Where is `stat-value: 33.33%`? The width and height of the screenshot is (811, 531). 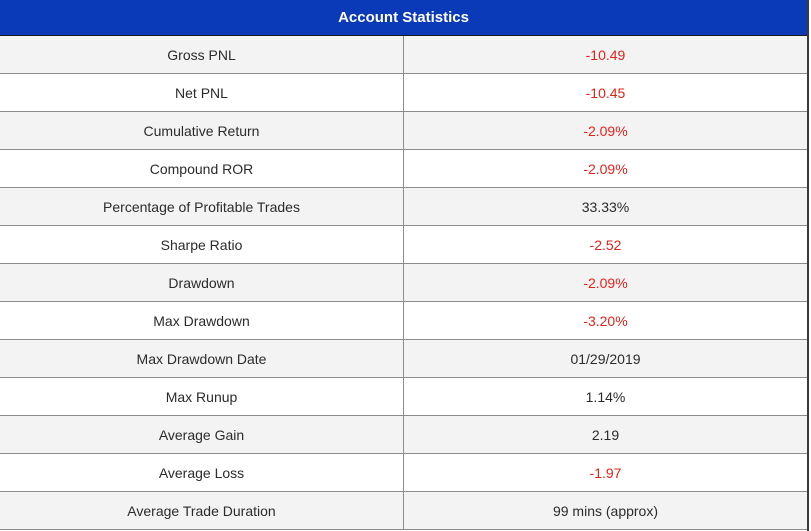 stat-value: 33.33% is located at coordinates (605, 206).